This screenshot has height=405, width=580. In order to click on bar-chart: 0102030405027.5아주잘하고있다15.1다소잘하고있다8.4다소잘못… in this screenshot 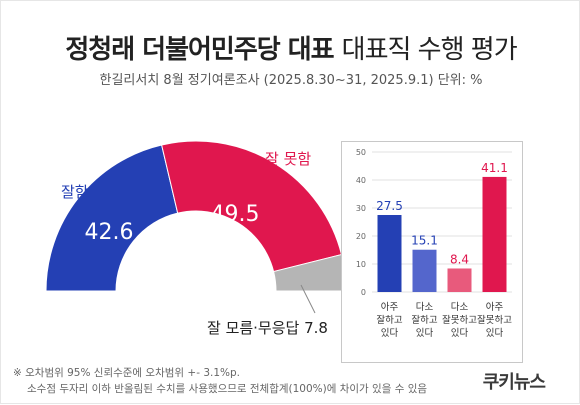, I will do `click(434, 243)`.